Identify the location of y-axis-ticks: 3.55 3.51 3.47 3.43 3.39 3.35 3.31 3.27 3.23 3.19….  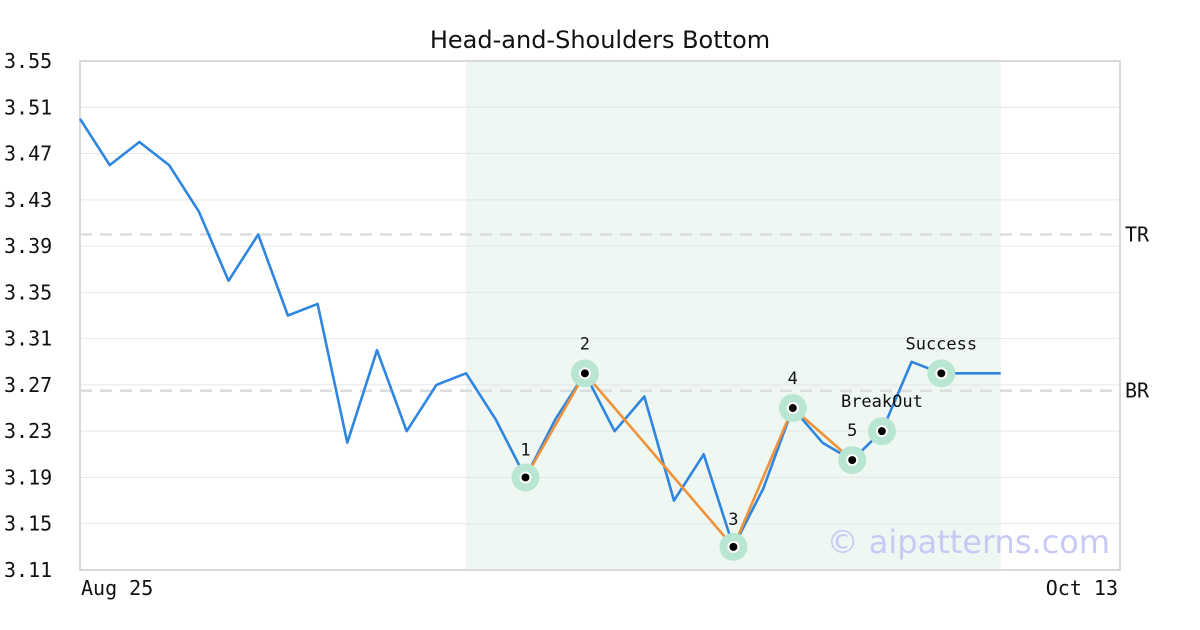
(28, 315).